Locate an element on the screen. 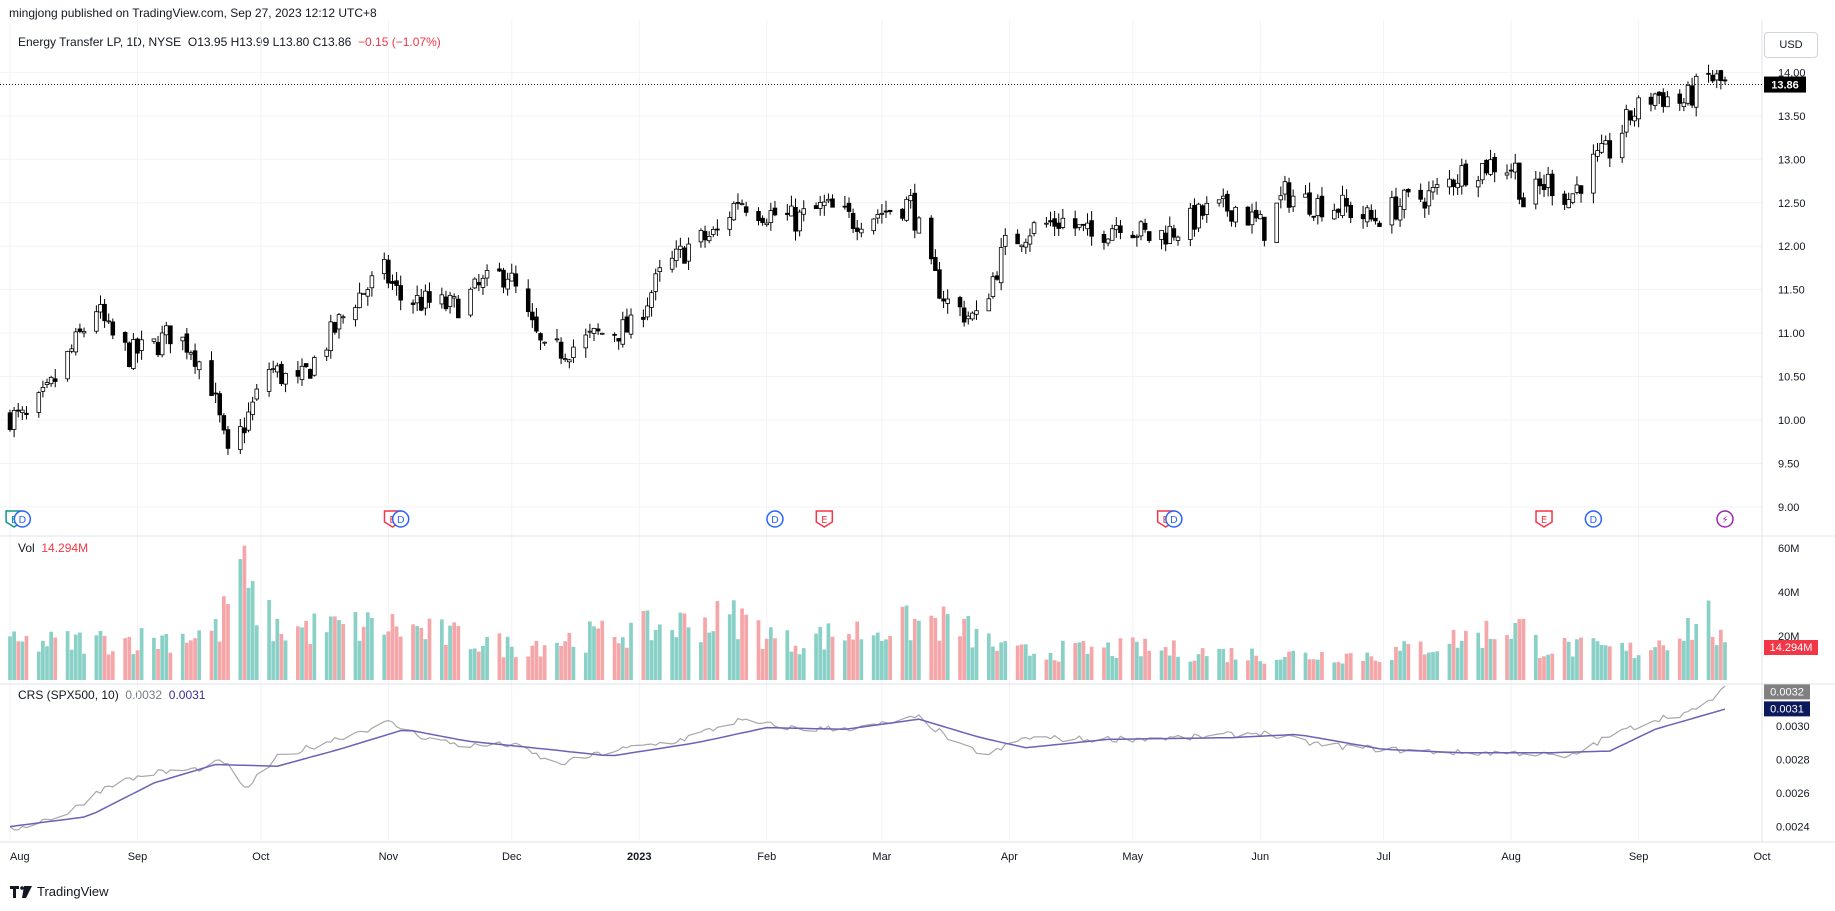  currency-button: USD is located at coordinates (1791, 45).